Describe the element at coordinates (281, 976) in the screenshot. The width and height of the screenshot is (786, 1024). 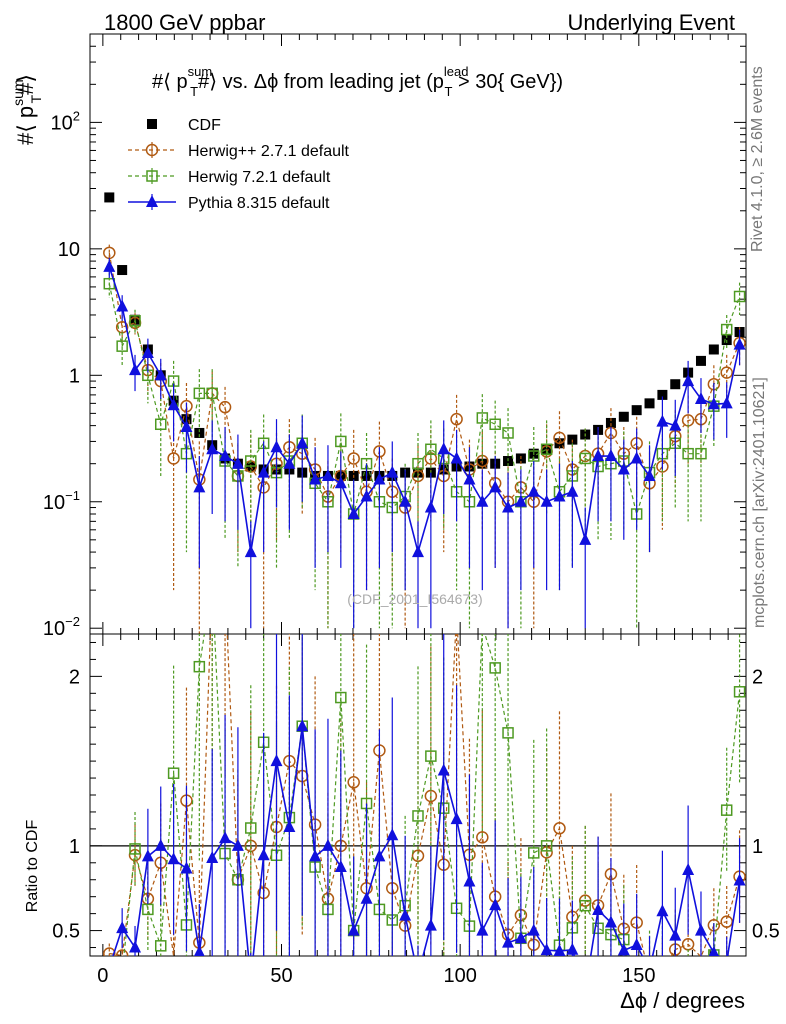
I see `x-tick-label: 50` at that location.